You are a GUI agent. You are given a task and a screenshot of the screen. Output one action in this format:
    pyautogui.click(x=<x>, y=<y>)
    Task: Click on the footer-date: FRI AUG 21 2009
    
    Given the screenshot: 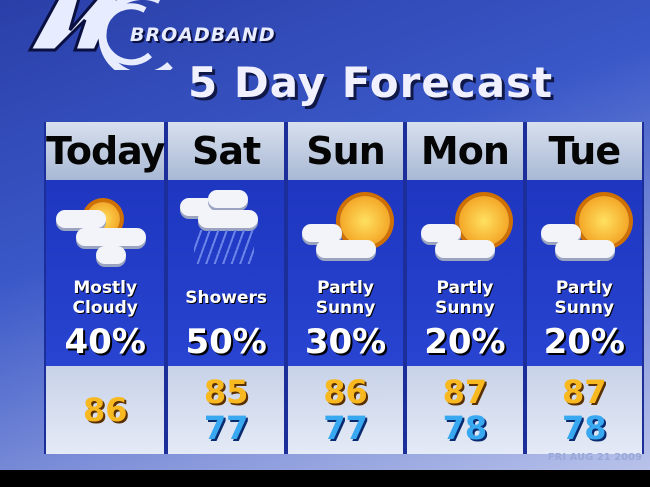 What is the action you would take?
    pyautogui.click(x=594, y=457)
    